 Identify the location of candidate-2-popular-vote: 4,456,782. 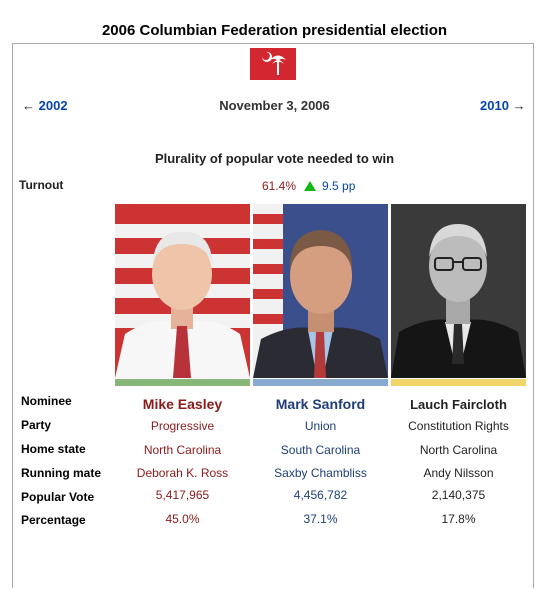
(320, 495).